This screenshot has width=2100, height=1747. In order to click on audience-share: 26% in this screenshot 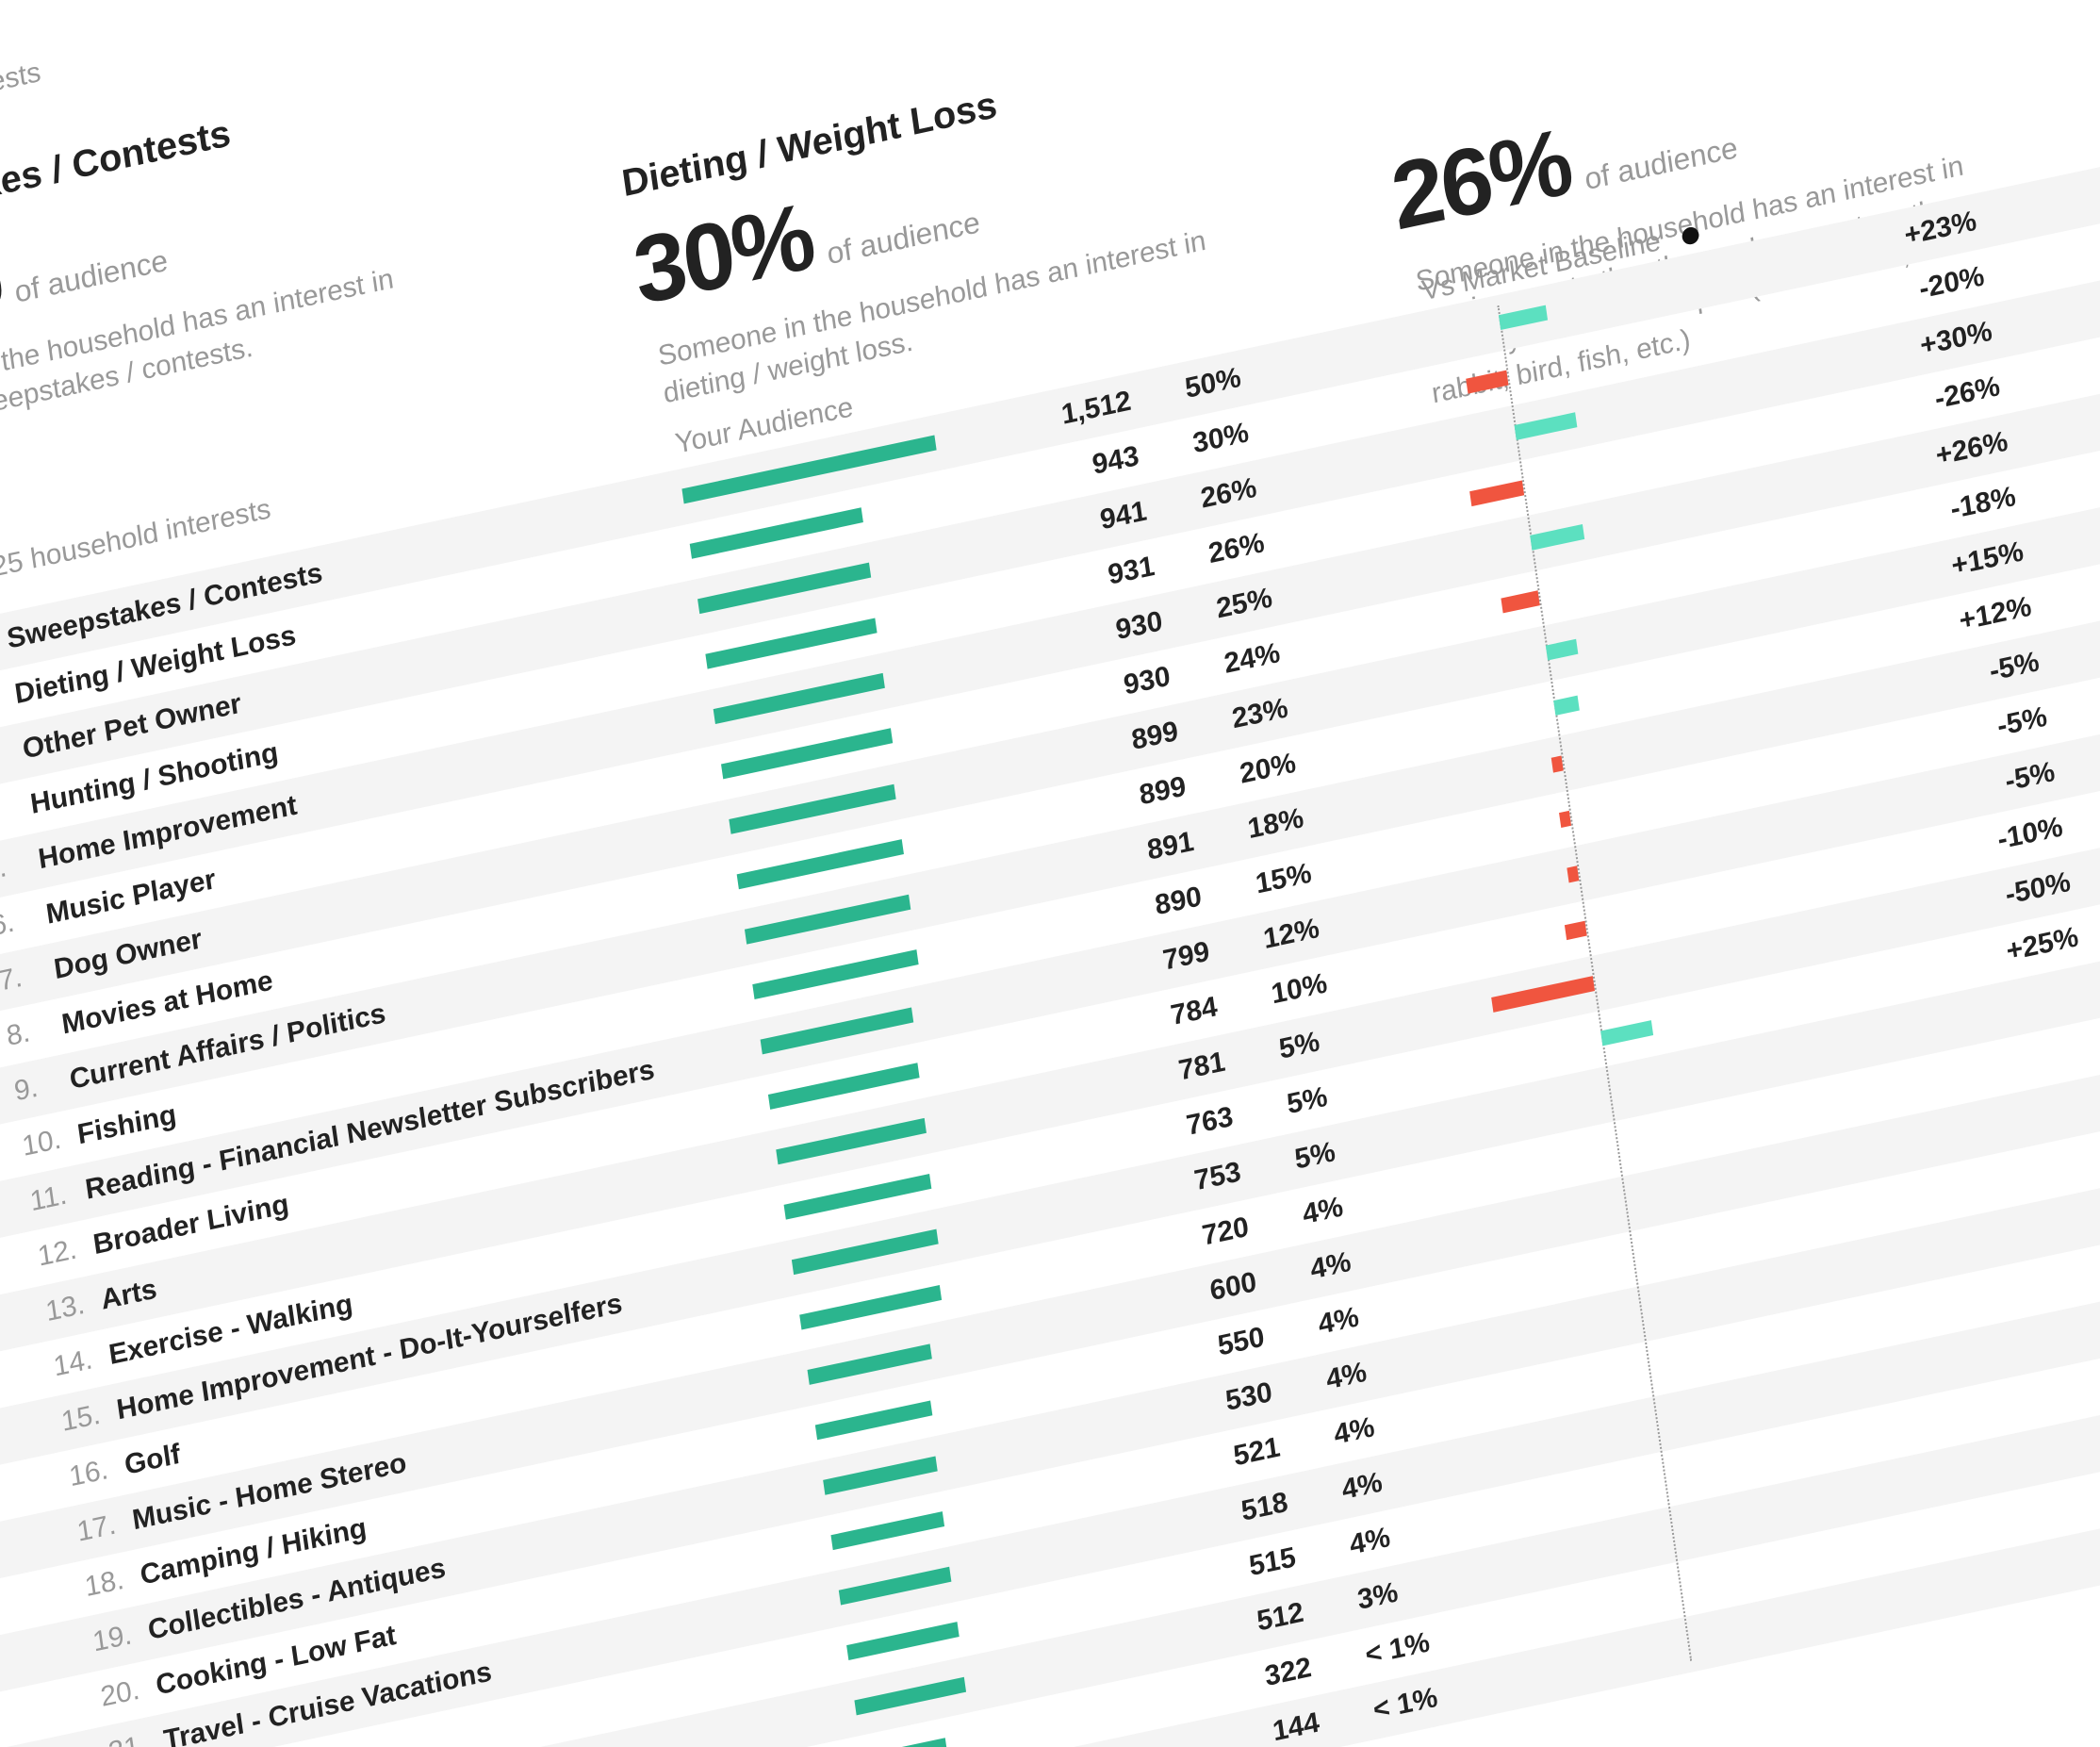, I will do `click(1236, 548)`.